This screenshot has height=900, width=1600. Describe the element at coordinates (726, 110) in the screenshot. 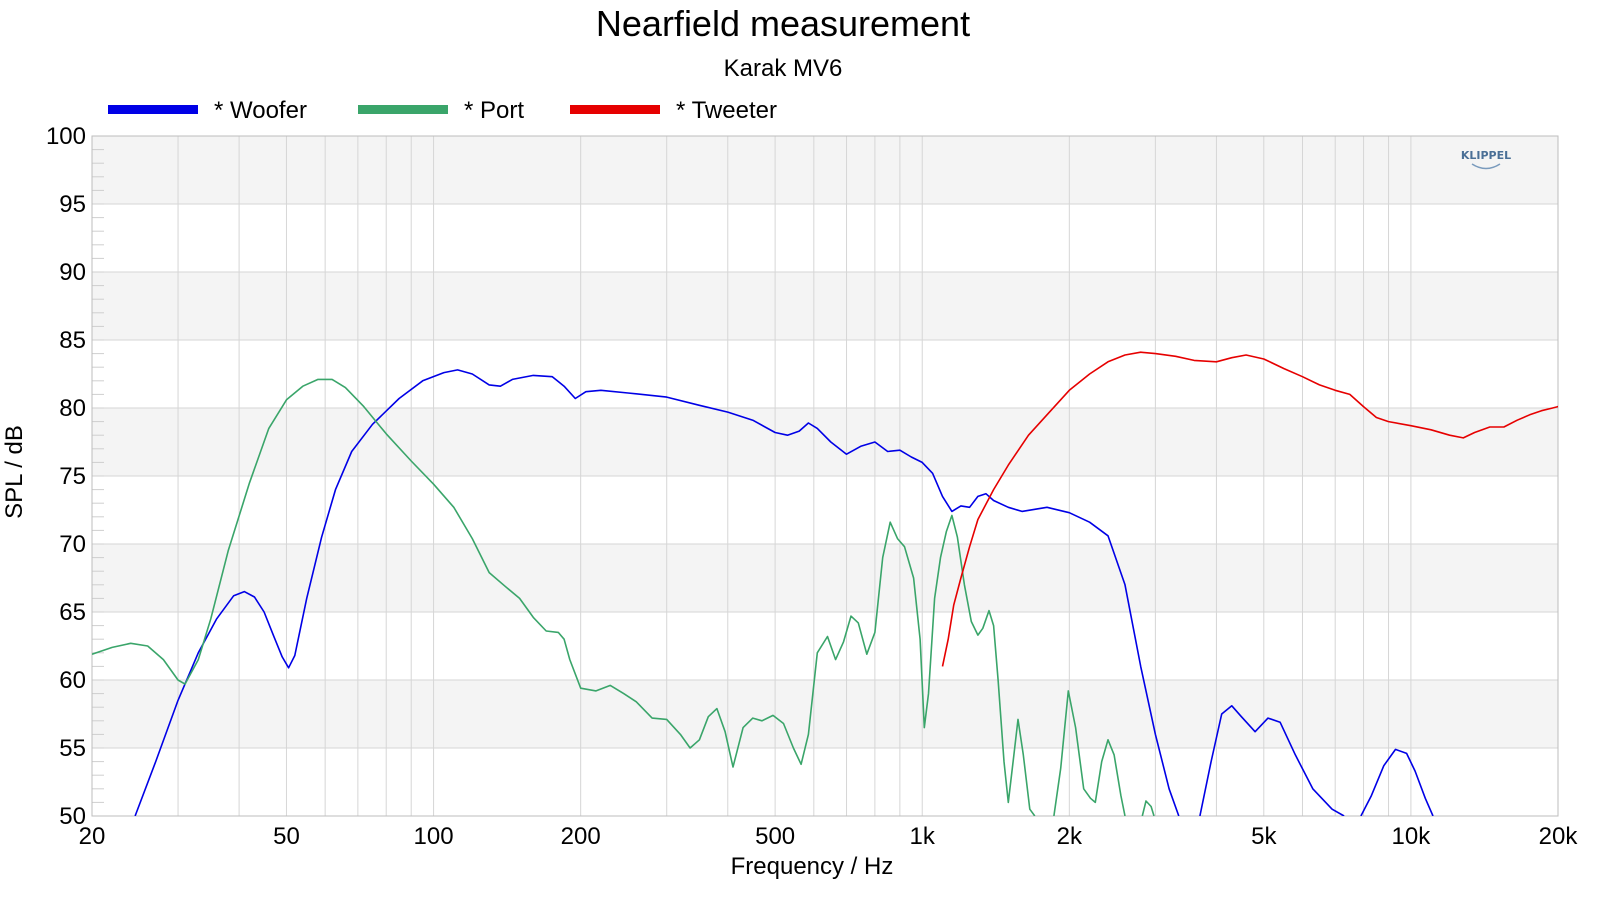

I see `legend-label: * Tweeter` at that location.